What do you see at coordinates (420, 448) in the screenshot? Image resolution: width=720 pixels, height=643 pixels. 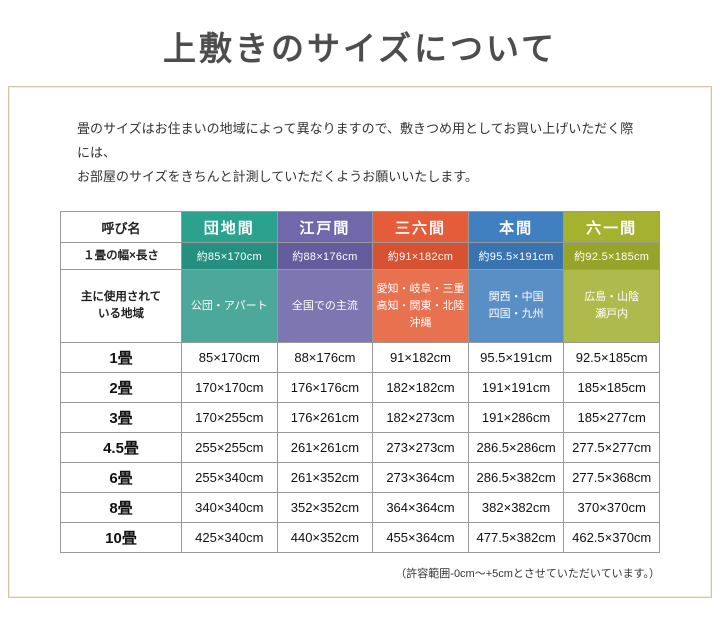 I see `table-cell: 273×273cm` at bounding box center [420, 448].